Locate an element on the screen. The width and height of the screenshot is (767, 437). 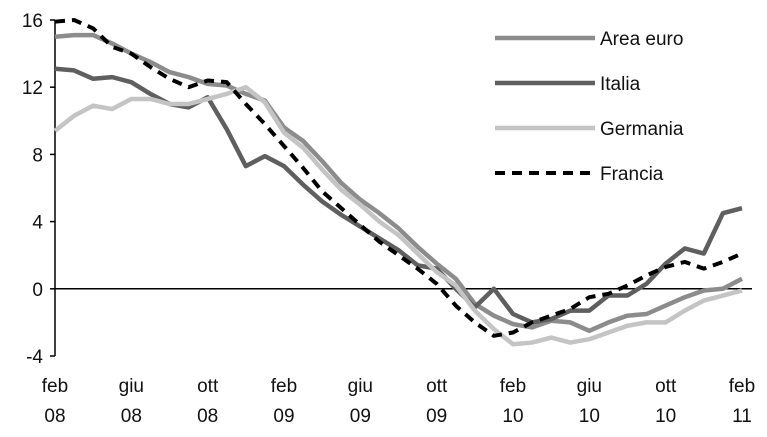
x-tick-label: giu 10 is located at coordinates (589, 401).